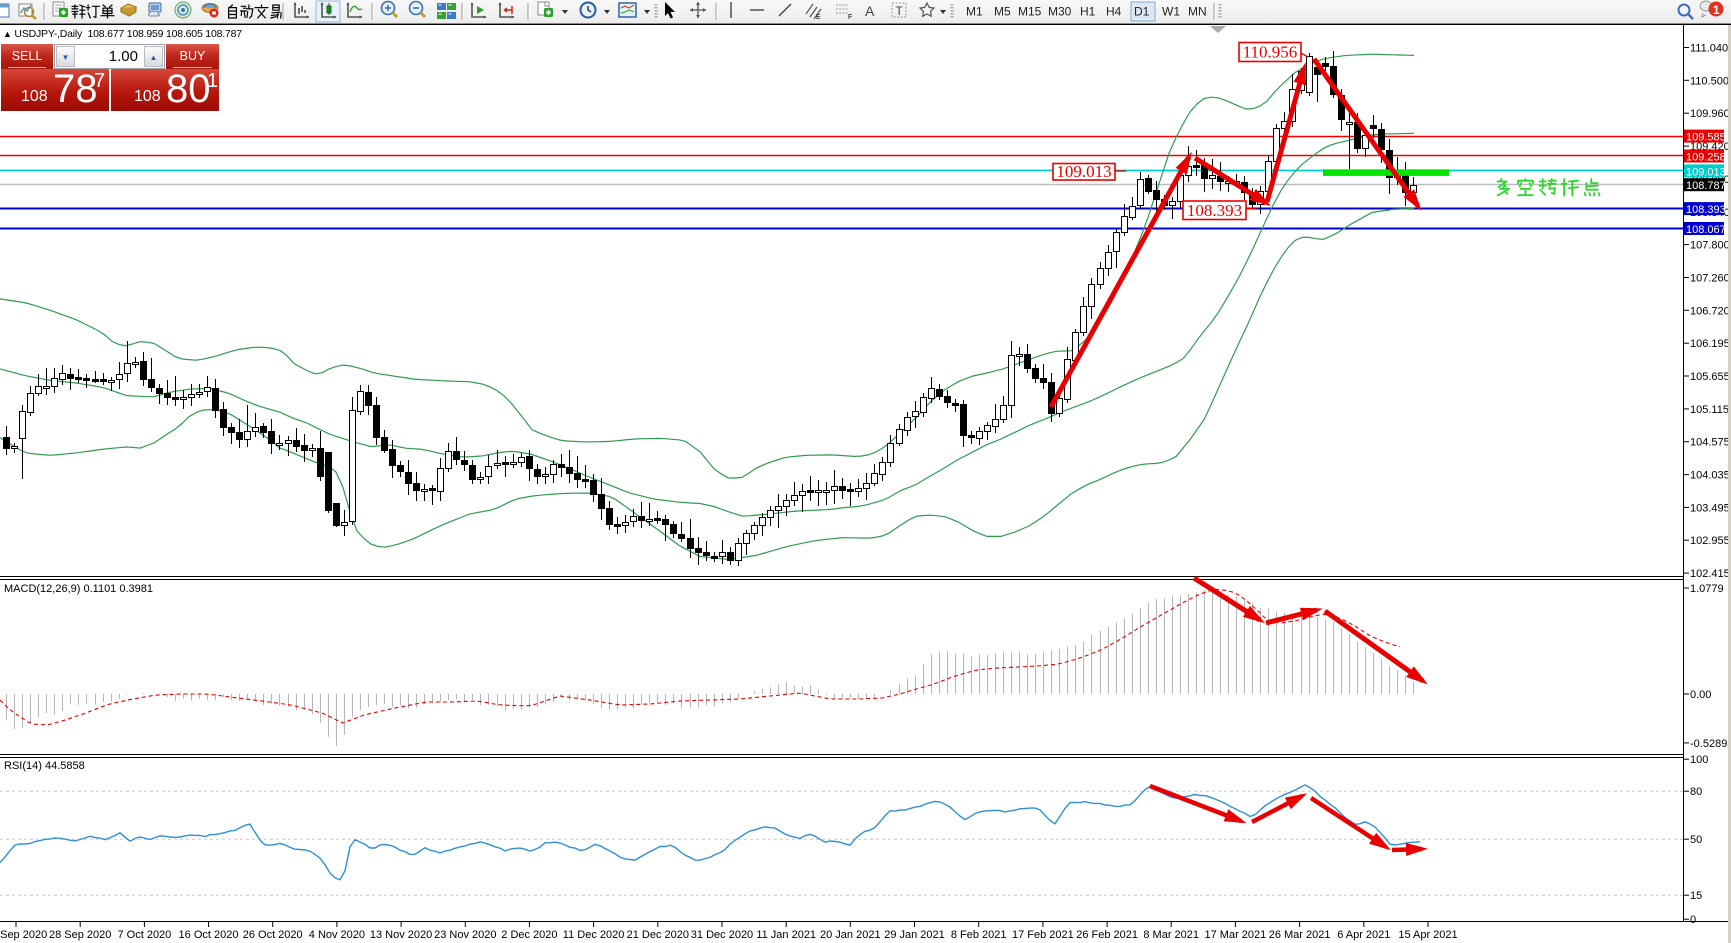 The height and width of the screenshot is (943, 1731). What do you see at coordinates (850, 17) in the screenshot?
I see `svg-text: F` at bounding box center [850, 17].